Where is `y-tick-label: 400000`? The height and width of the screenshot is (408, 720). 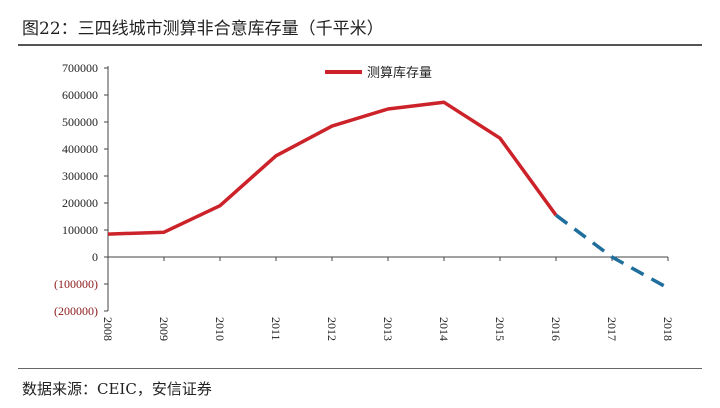
y-tick-label: 400000 is located at coordinates (80, 149).